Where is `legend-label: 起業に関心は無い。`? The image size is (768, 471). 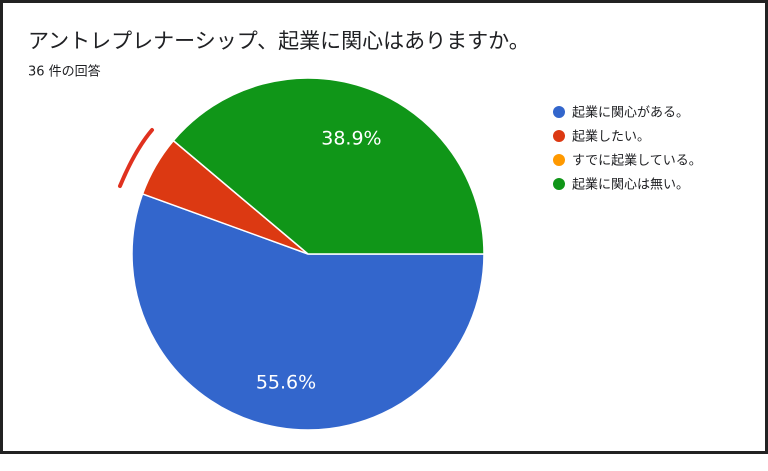 legend-label: 起業に関心は無い。 is located at coordinates (630, 185).